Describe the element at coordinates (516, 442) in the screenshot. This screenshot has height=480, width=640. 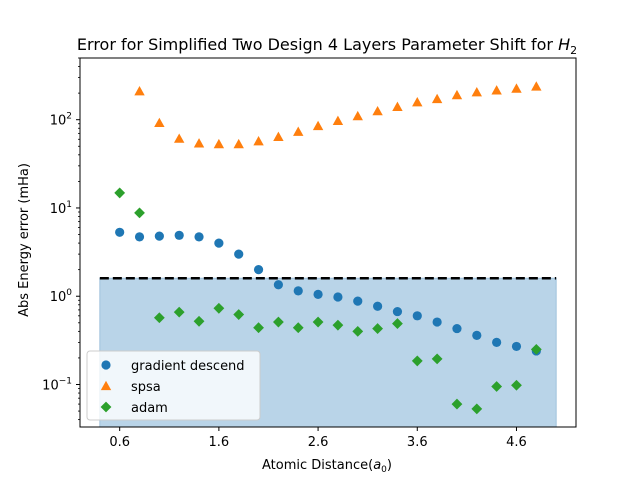
I see `x-tick-label: 4.6` at that location.